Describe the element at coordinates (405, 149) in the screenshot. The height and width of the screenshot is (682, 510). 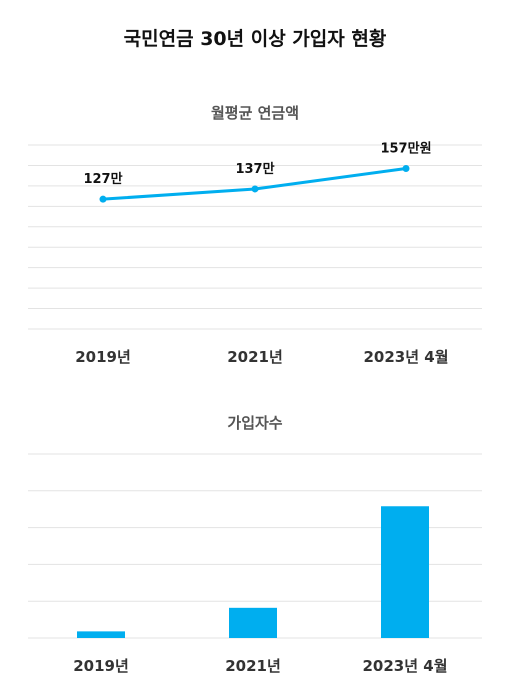
I see `line-data-label-3: 157만원` at that location.